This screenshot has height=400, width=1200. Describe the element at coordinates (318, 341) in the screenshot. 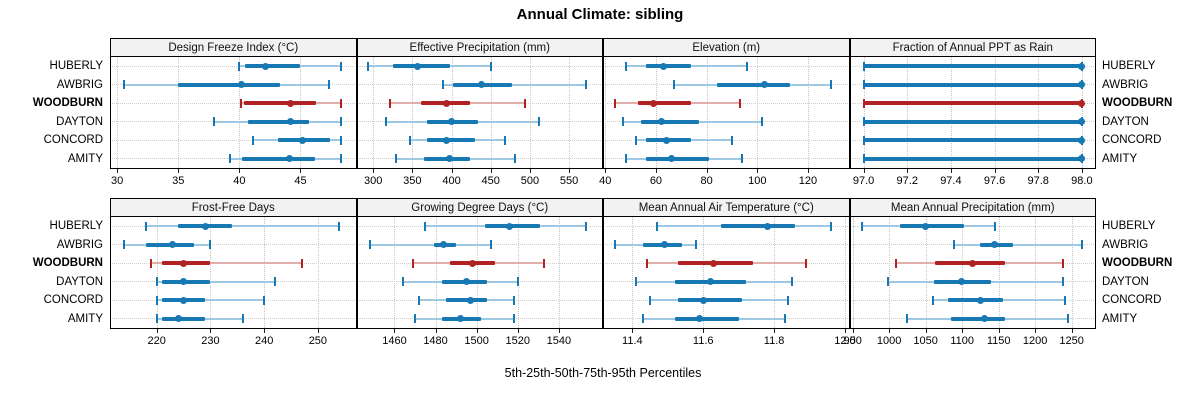

I see `axis-tick-label: 250` at that location.